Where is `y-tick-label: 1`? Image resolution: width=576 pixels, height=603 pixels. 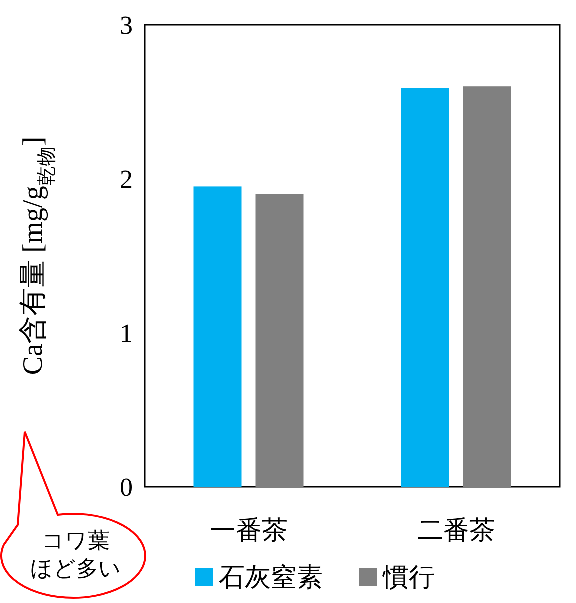 y-tick-label: 1 is located at coordinates (126, 333).